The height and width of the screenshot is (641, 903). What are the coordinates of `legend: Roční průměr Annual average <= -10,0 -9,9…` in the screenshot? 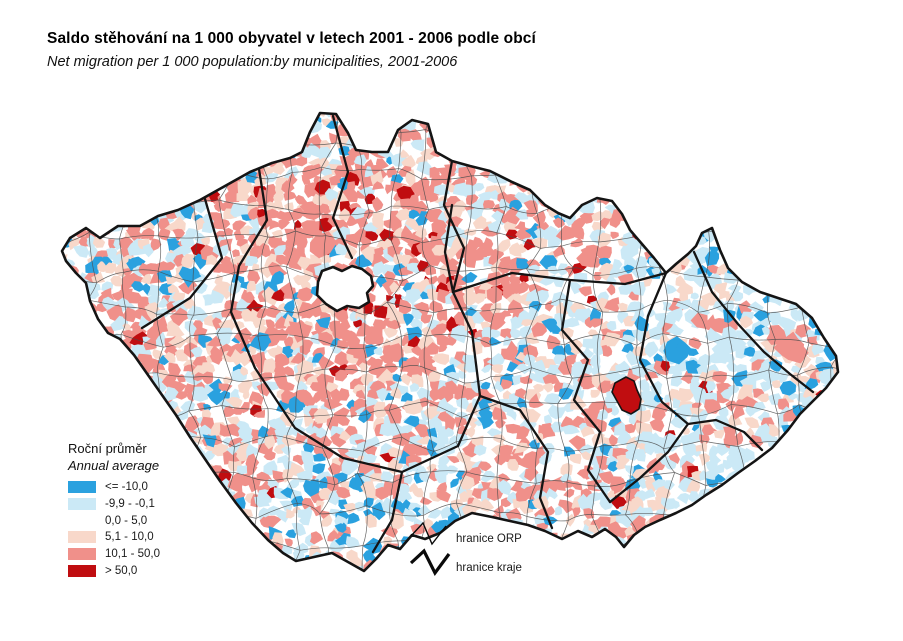 It's located at (163, 509).